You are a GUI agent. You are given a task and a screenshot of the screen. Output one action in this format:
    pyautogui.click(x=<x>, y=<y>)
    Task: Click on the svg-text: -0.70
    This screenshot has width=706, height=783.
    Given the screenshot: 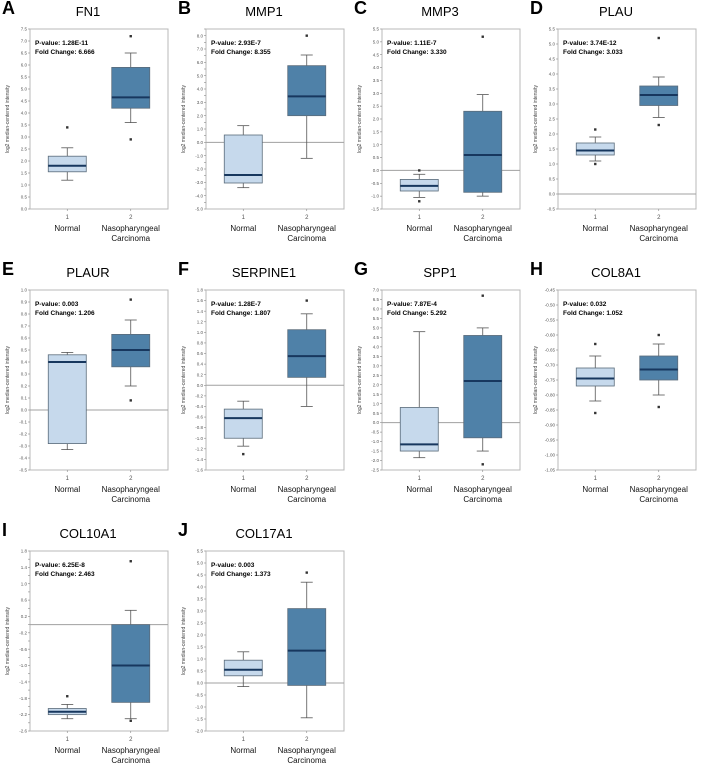 What is the action you would take?
    pyautogui.click(x=550, y=365)
    